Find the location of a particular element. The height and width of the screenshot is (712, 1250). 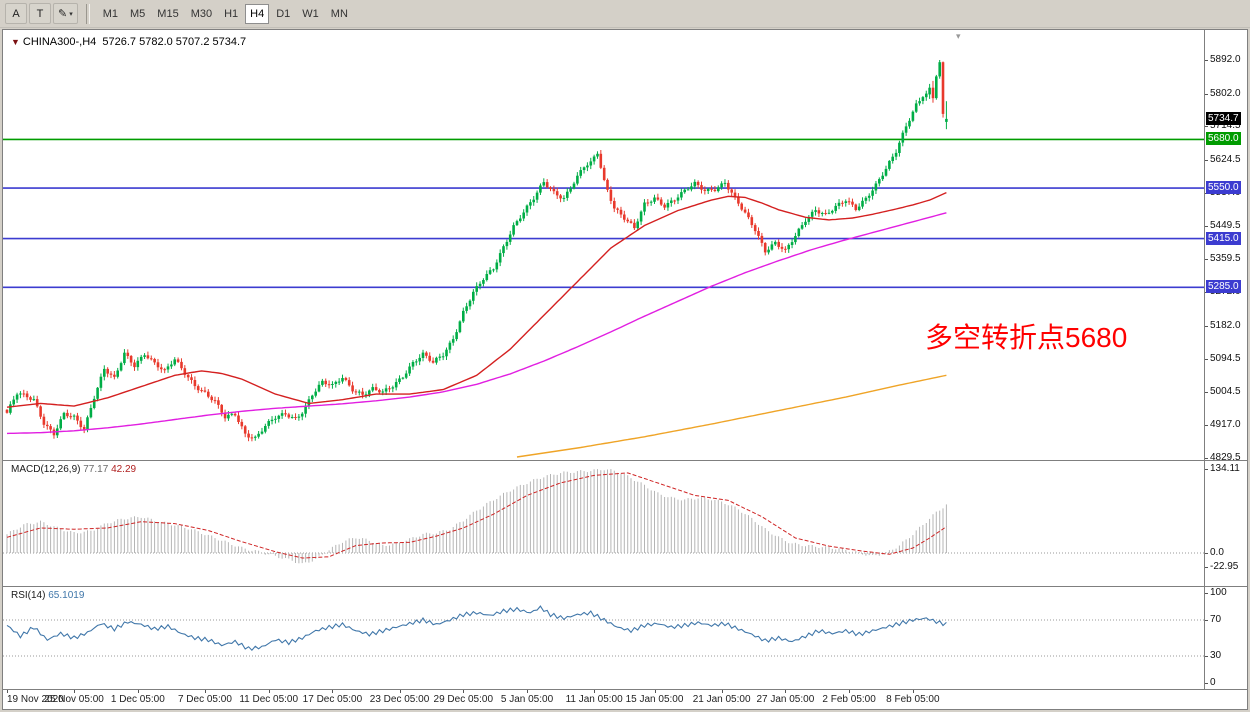

macd-tick-label: 134.11 is located at coordinates (1225, 469).